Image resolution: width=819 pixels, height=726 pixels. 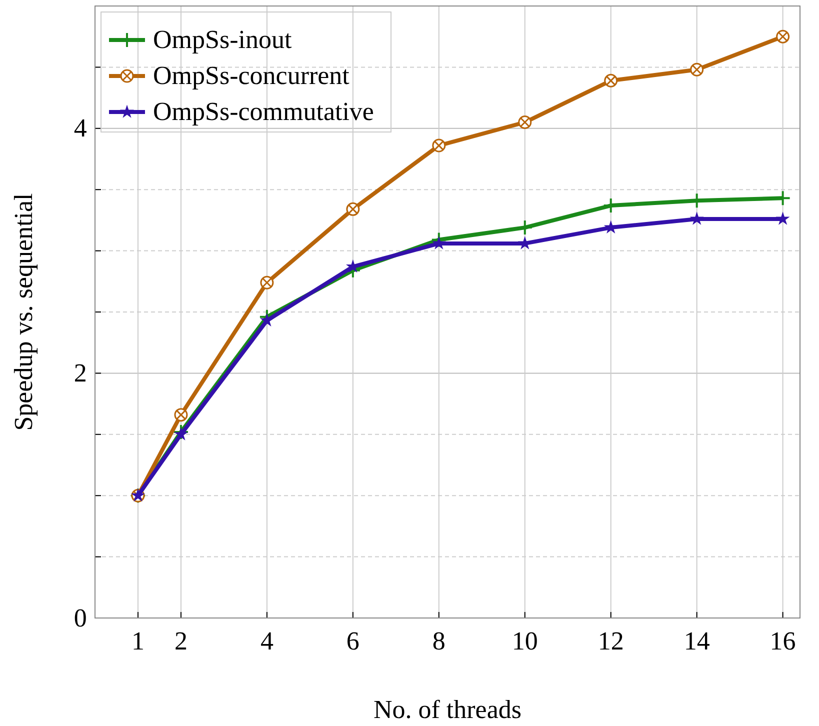 I want to click on x-tick-label: 4, so click(x=267, y=641).